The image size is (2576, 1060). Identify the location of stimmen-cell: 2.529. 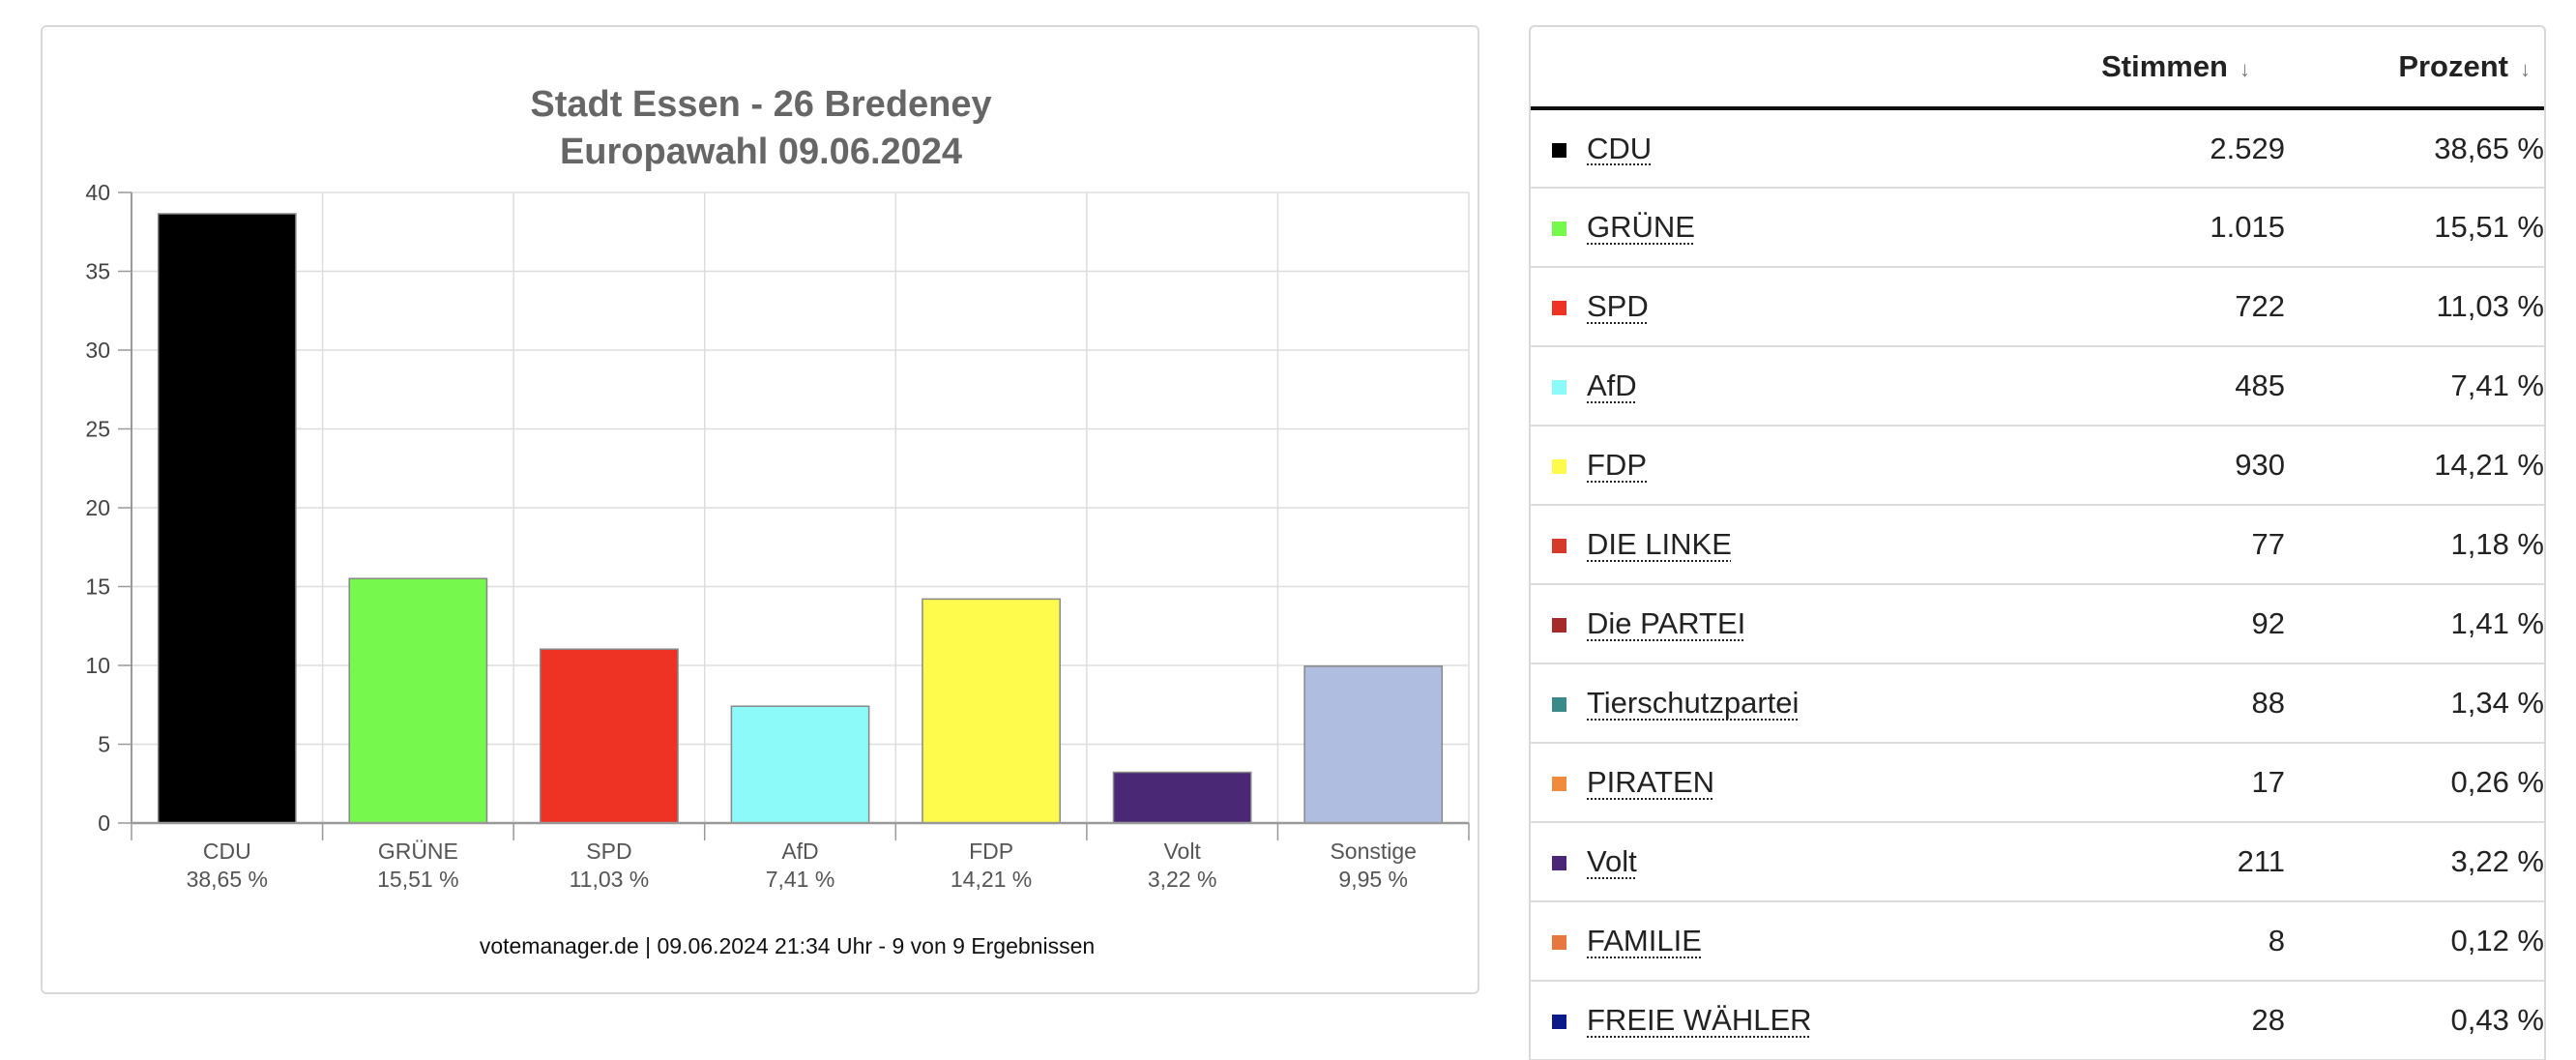
(2173, 148).